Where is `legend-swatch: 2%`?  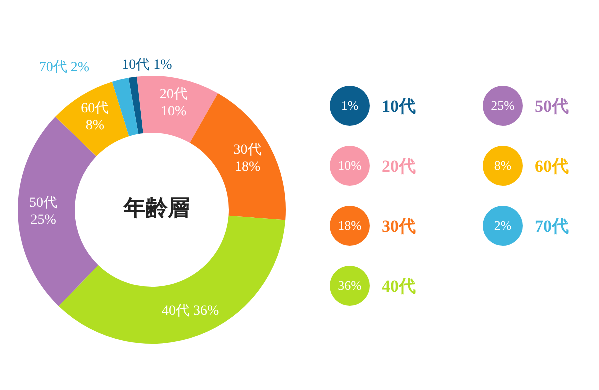
legend-swatch: 2% is located at coordinates (503, 226).